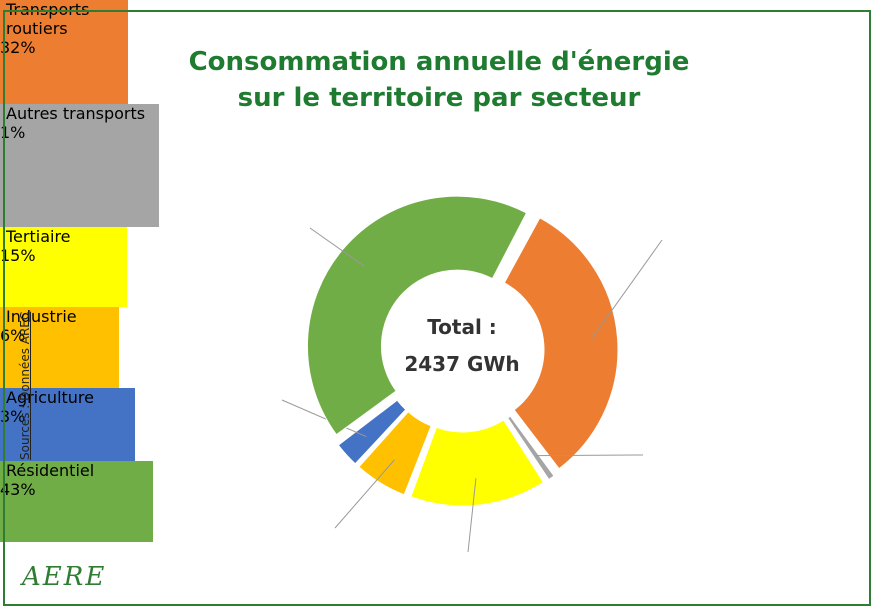 This screenshot has width=878, height=613. Describe the element at coordinates (59, 347) in the screenshot. I see `label-box: Industrie 6%` at that location.